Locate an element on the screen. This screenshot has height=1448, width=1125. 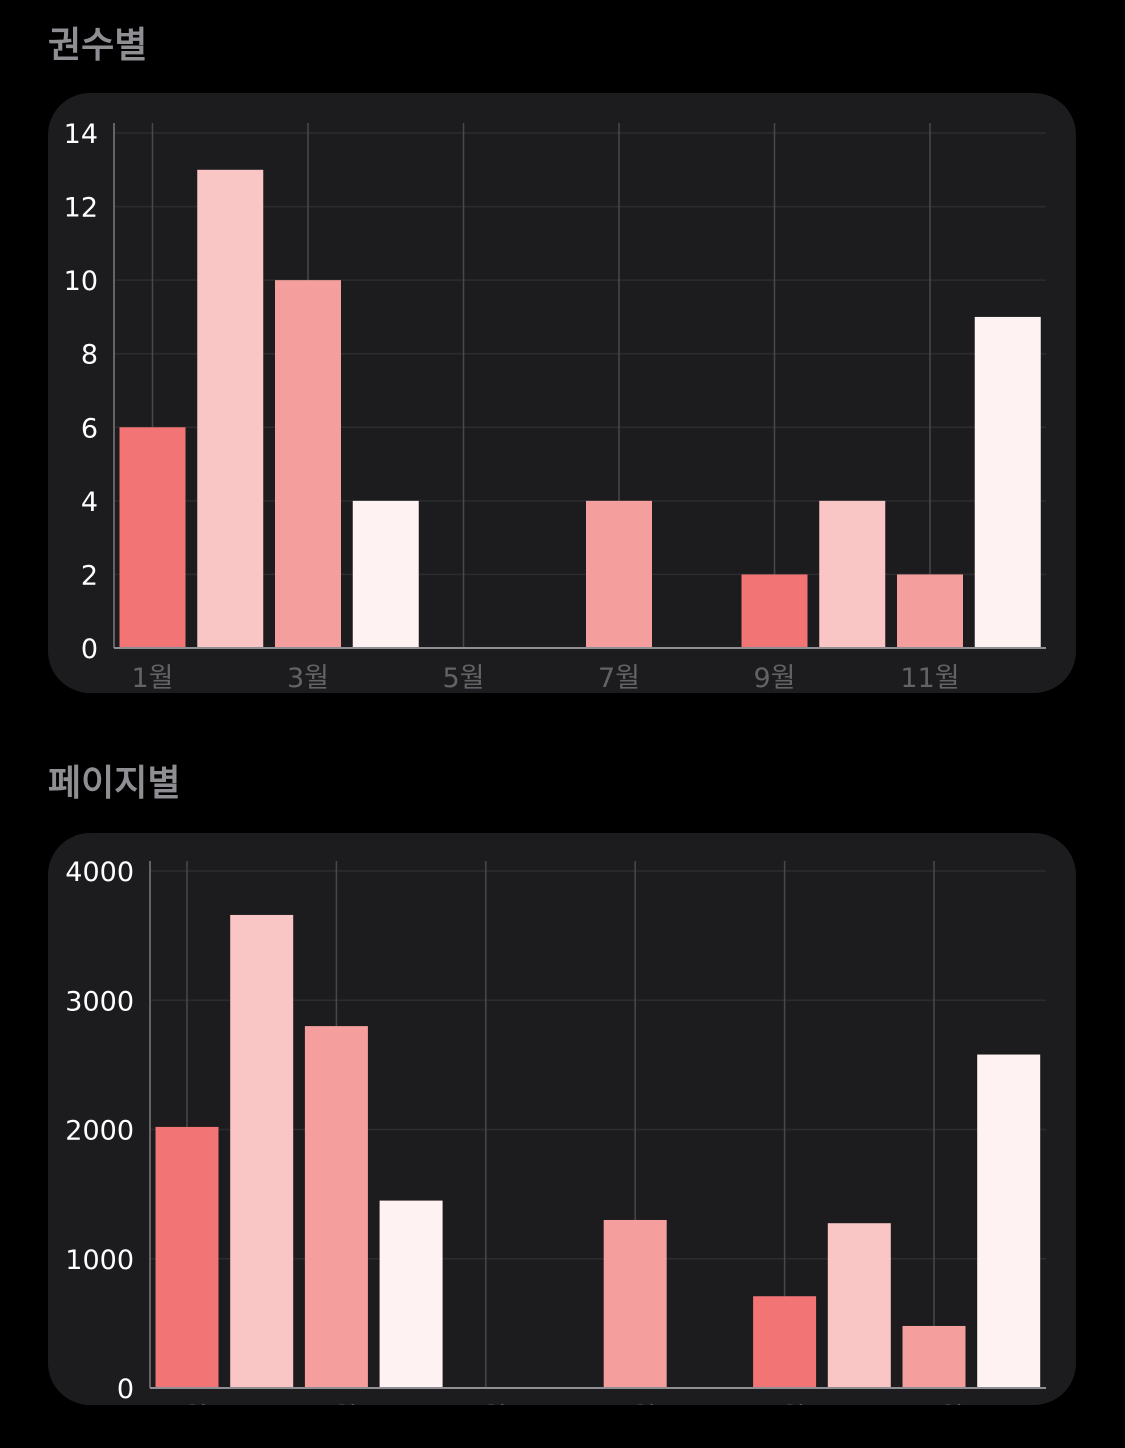
y-tick-label: 2 is located at coordinates (89, 575).